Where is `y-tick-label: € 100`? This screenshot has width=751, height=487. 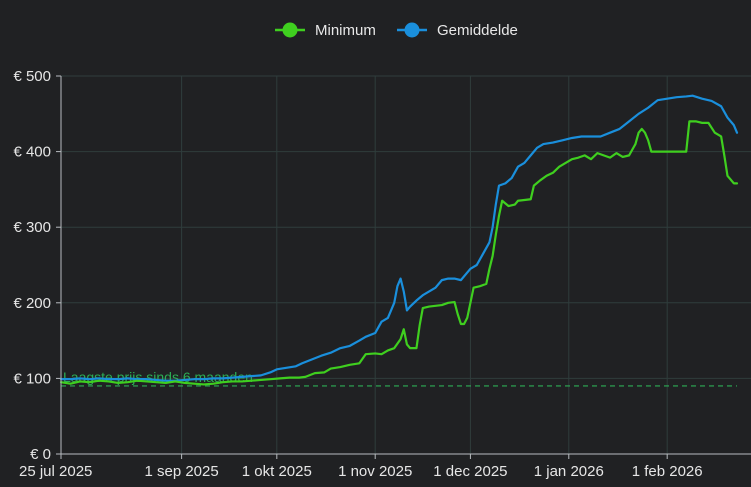 y-tick-label: € 100 is located at coordinates (32, 378).